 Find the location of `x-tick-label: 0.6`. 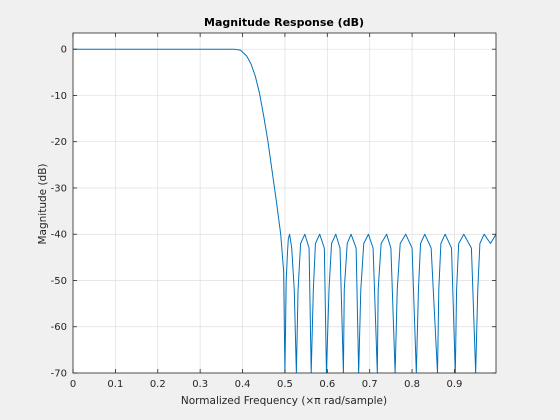

x-tick-label: 0.6 is located at coordinates (327, 384).